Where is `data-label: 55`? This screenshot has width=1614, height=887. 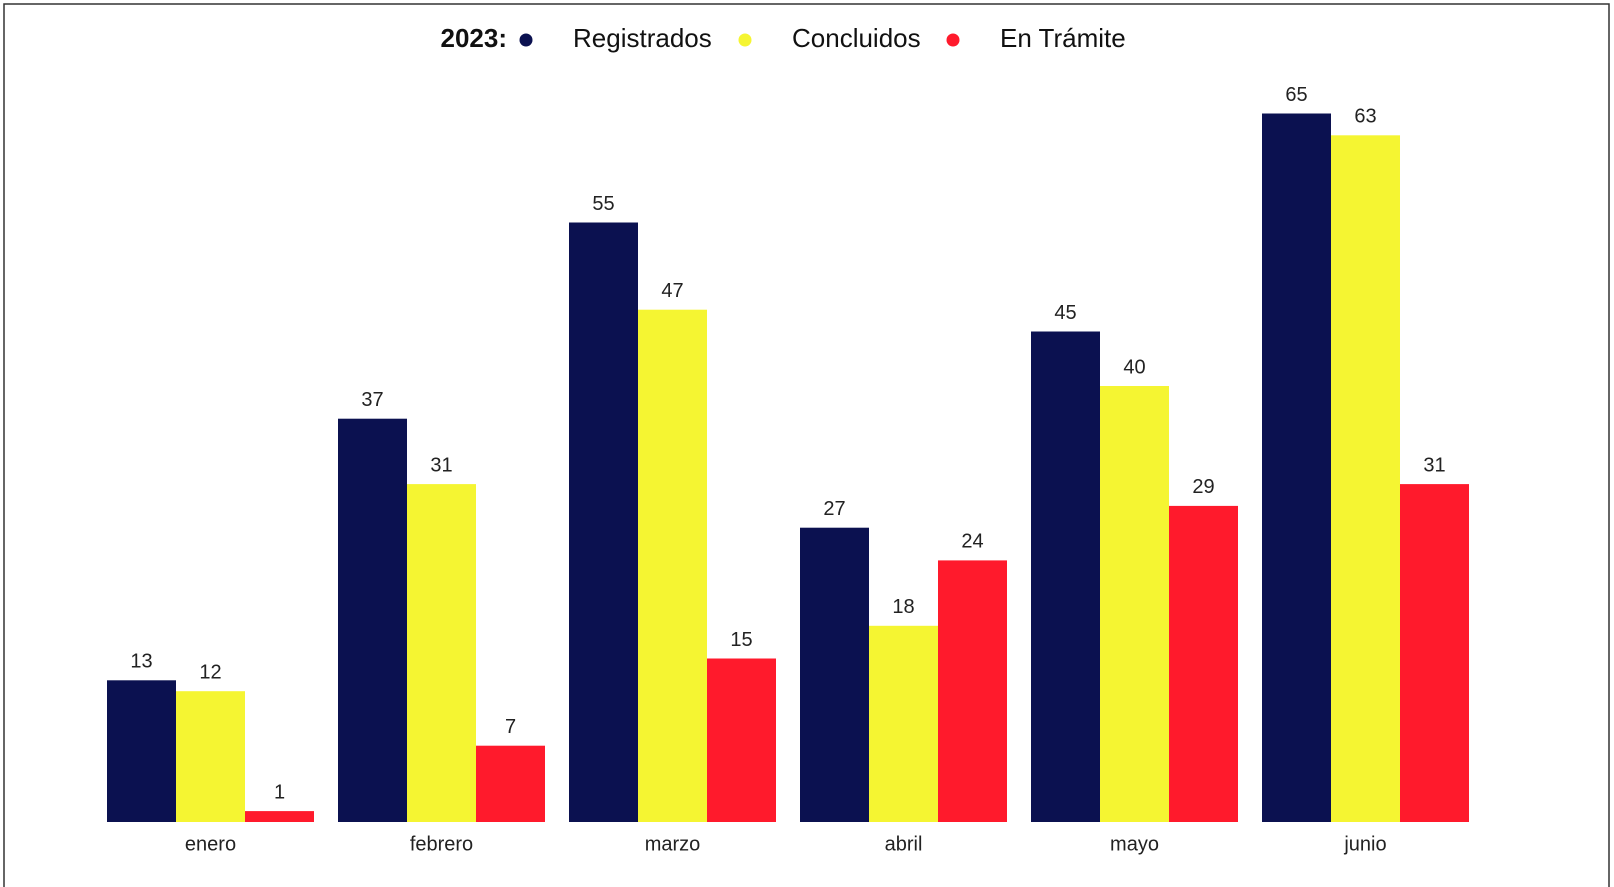
data-label: 55 is located at coordinates (603, 204).